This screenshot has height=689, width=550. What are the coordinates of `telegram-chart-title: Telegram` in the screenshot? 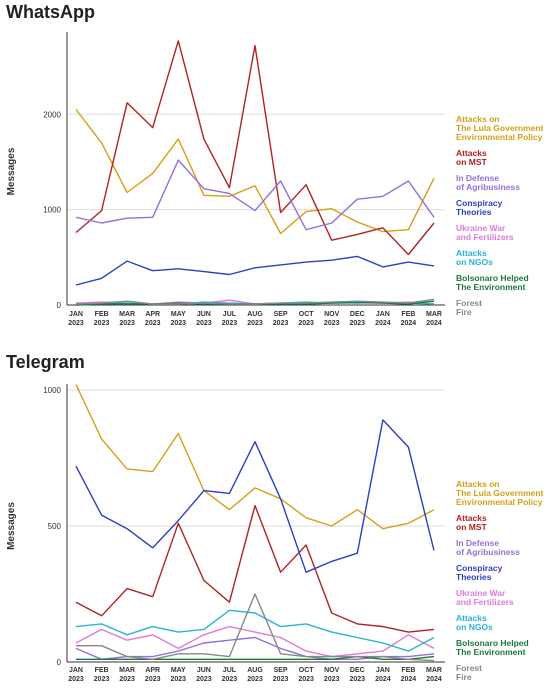 It's located at (45, 362).